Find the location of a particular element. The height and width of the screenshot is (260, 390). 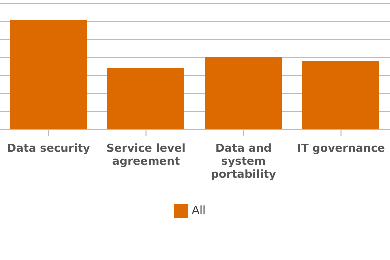

x-tick-label: IT governance is located at coordinates (341, 148).